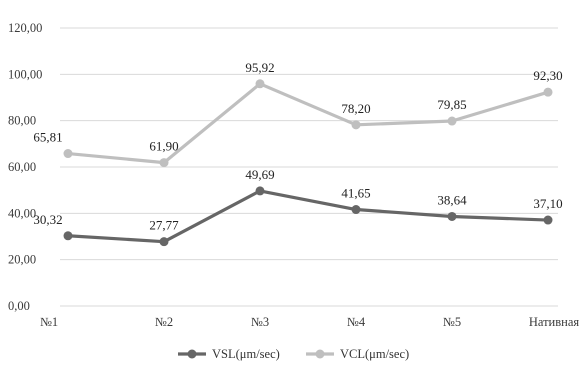 The width and height of the screenshot is (585, 367). Describe the element at coordinates (47, 219) in the screenshot. I see `data-label: 30,32` at that location.